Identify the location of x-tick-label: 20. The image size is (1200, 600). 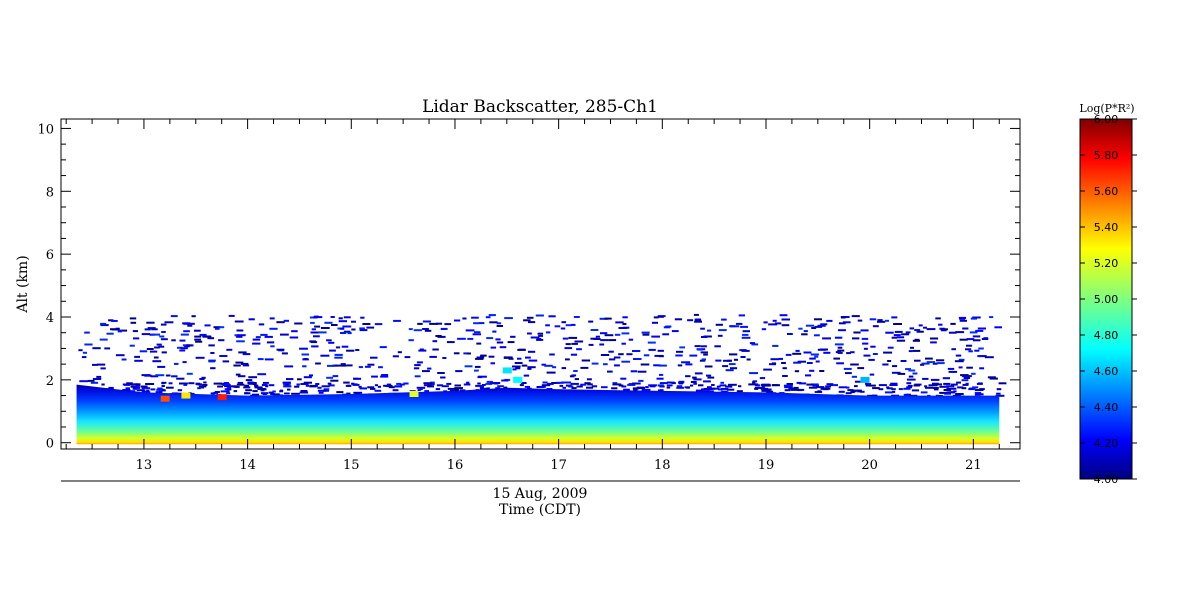
(869, 465).